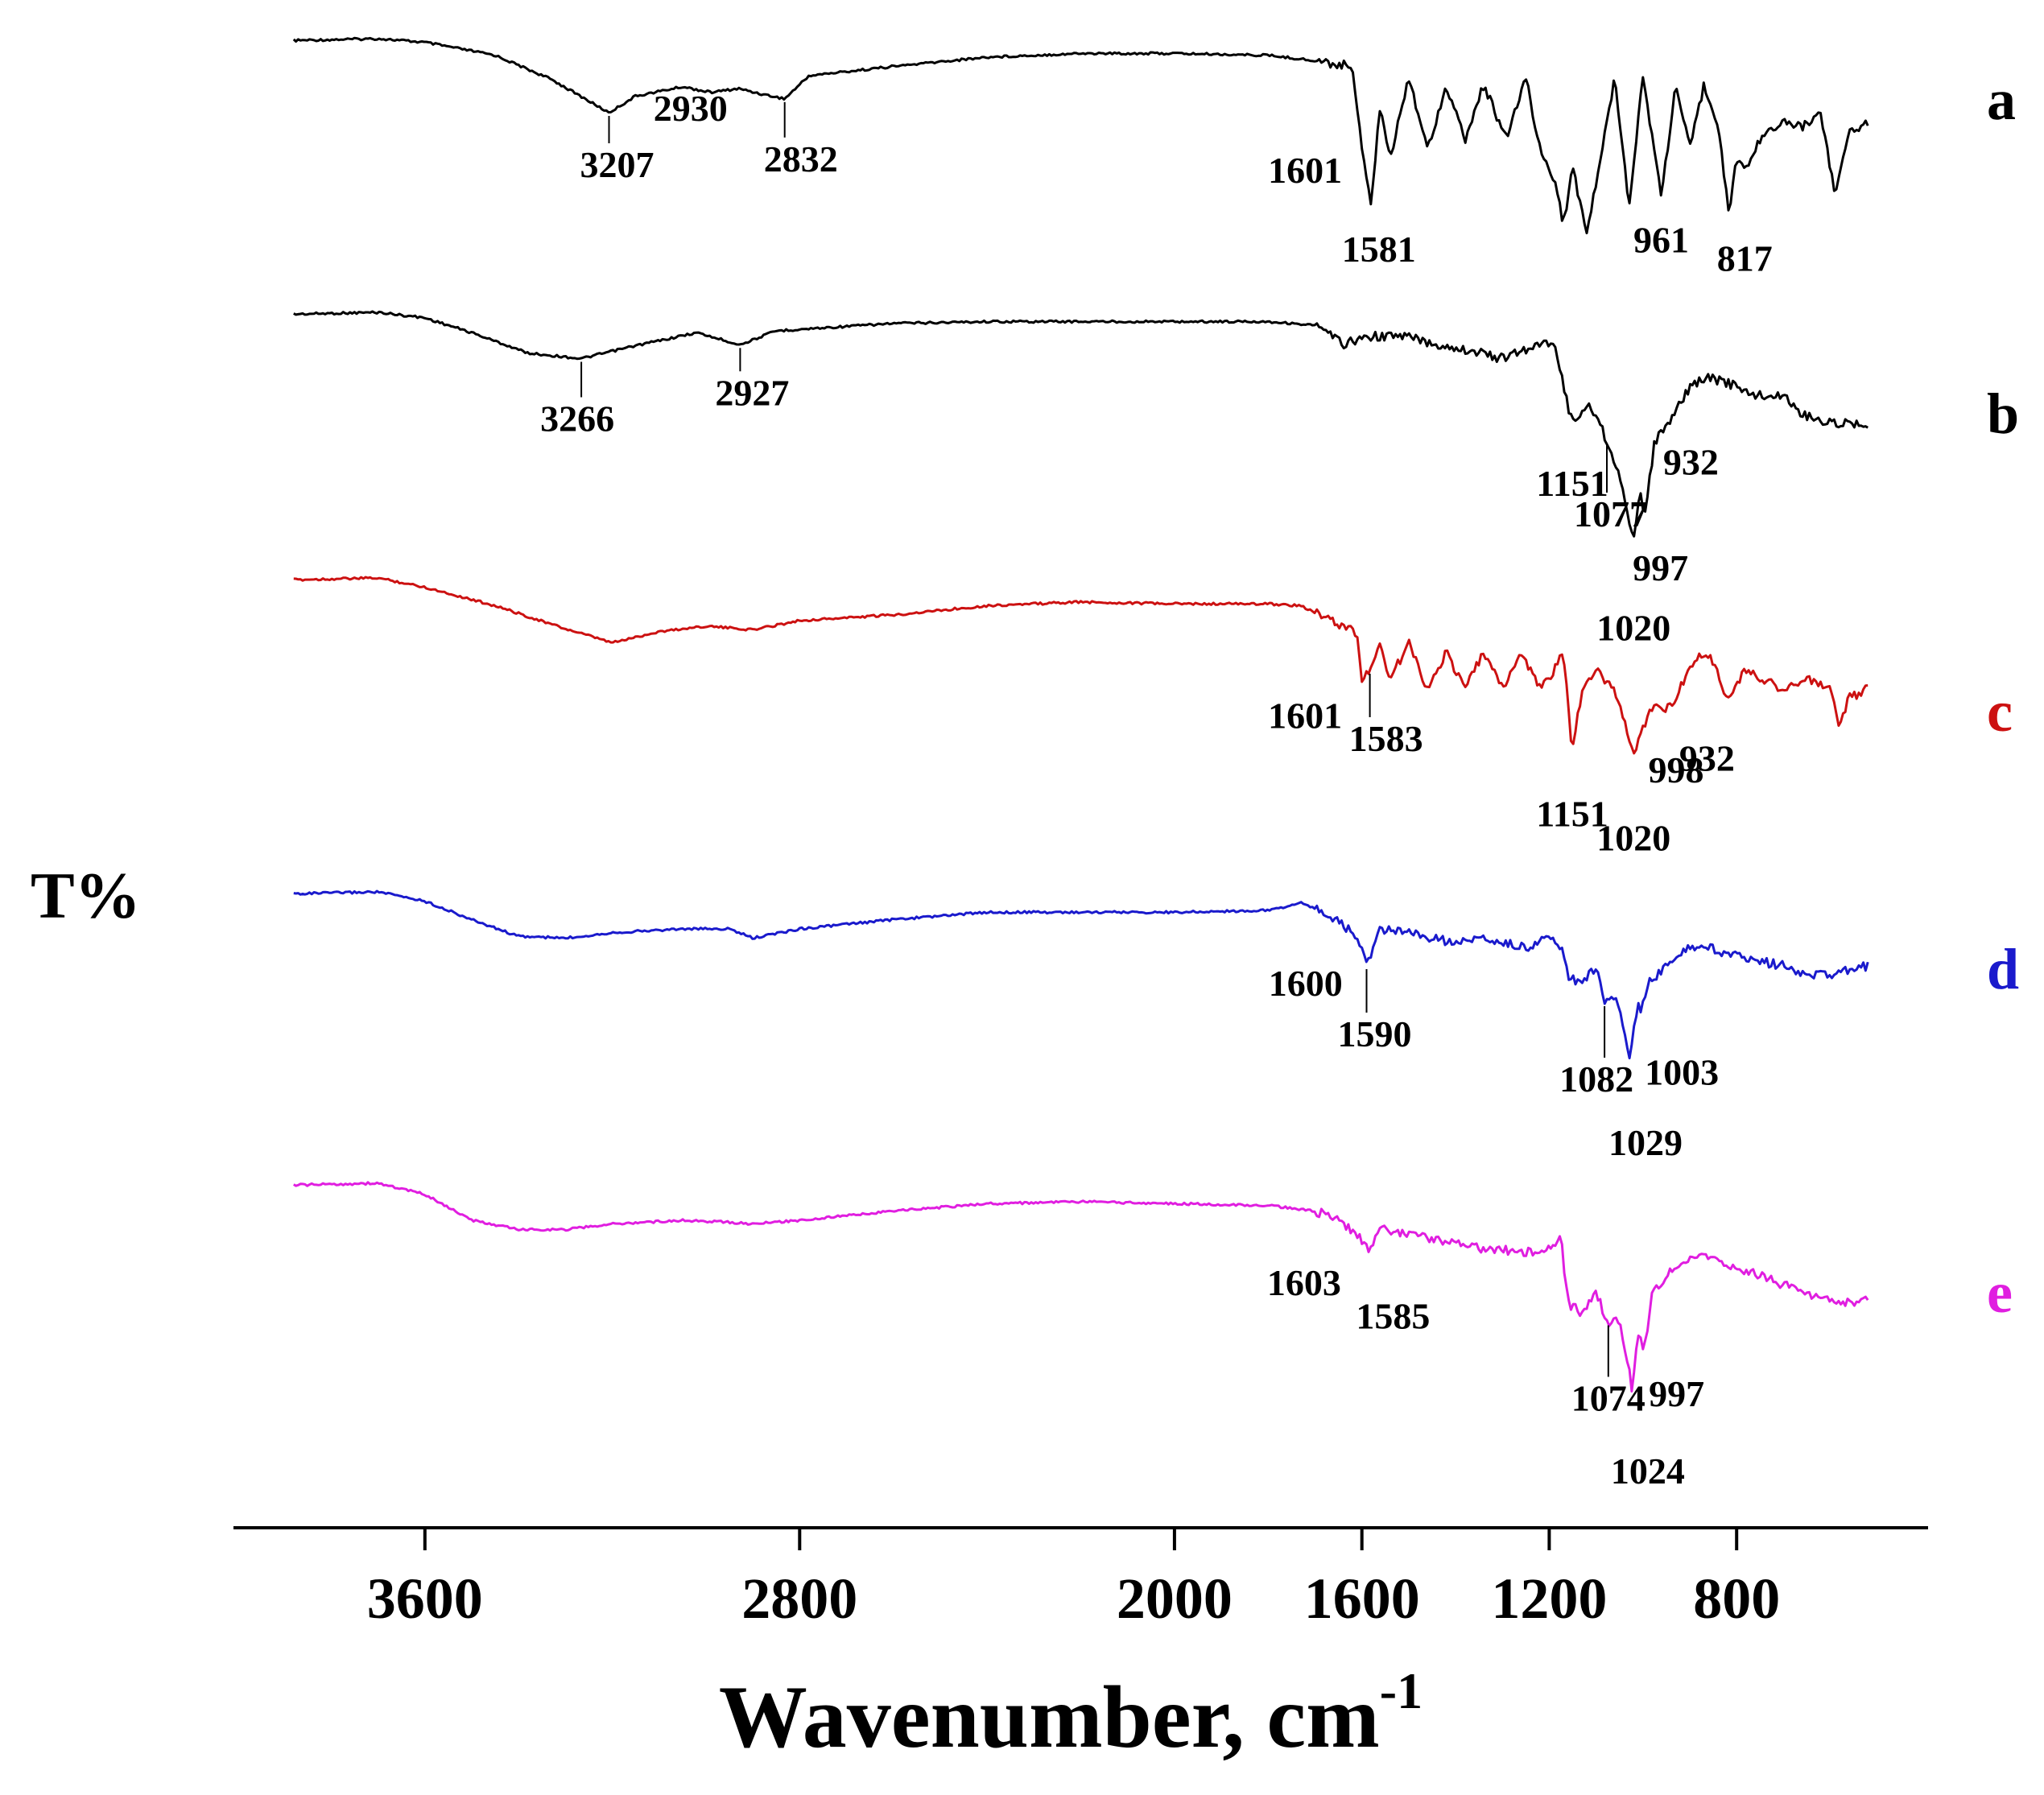  I want to click on x-axis-title-text: Wavenumber, cm, so click(1049, 1717).